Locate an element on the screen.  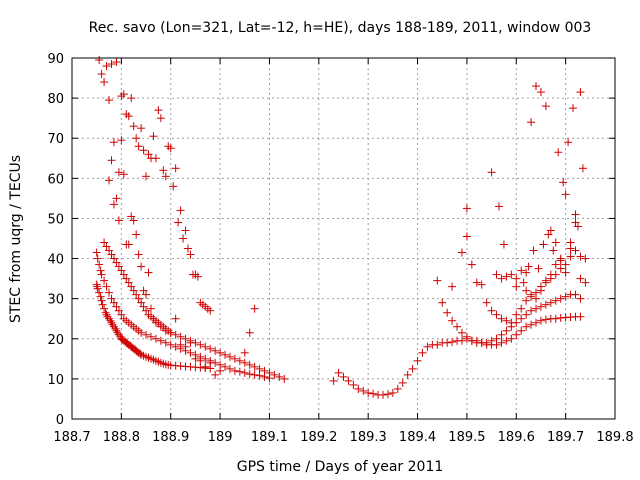
y-tick-label: 50 is located at coordinates (55, 219).